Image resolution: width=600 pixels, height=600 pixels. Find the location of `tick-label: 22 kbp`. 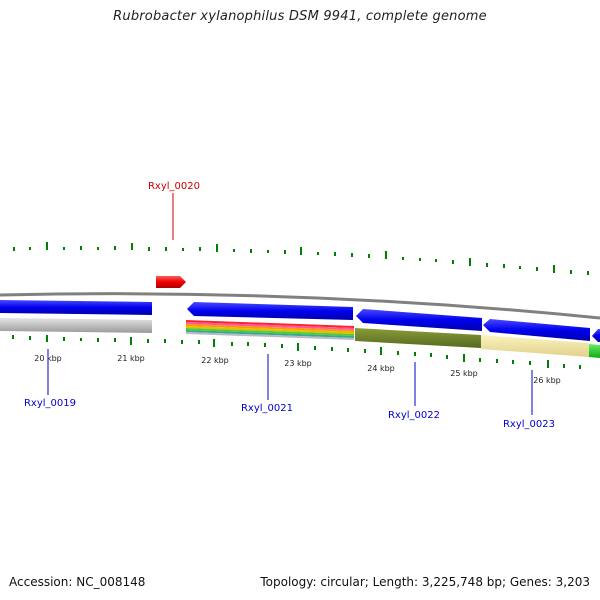

tick-label: 22 kbp is located at coordinates (215, 360).